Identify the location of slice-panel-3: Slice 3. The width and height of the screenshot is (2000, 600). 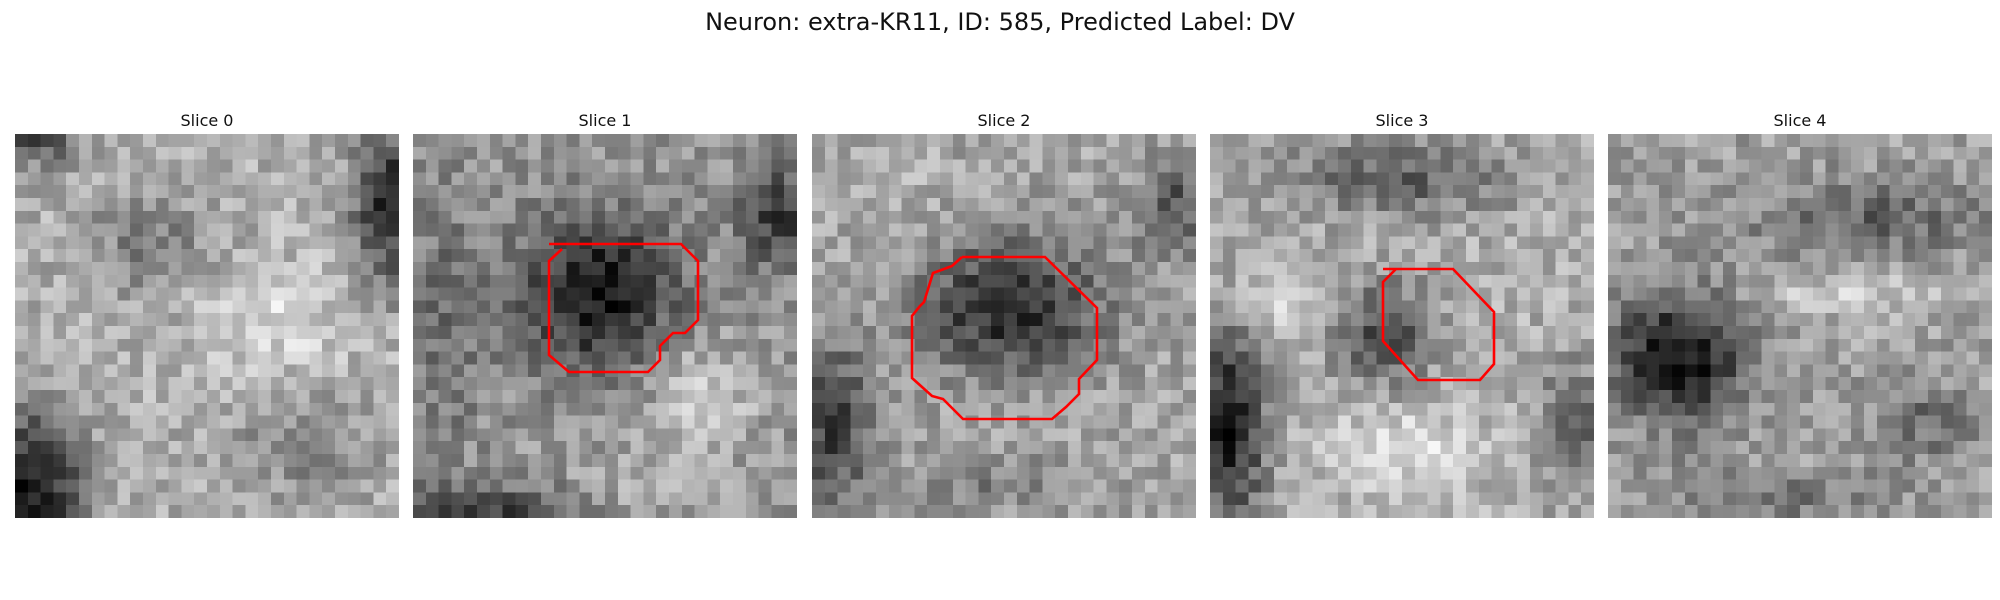
(1402, 313).